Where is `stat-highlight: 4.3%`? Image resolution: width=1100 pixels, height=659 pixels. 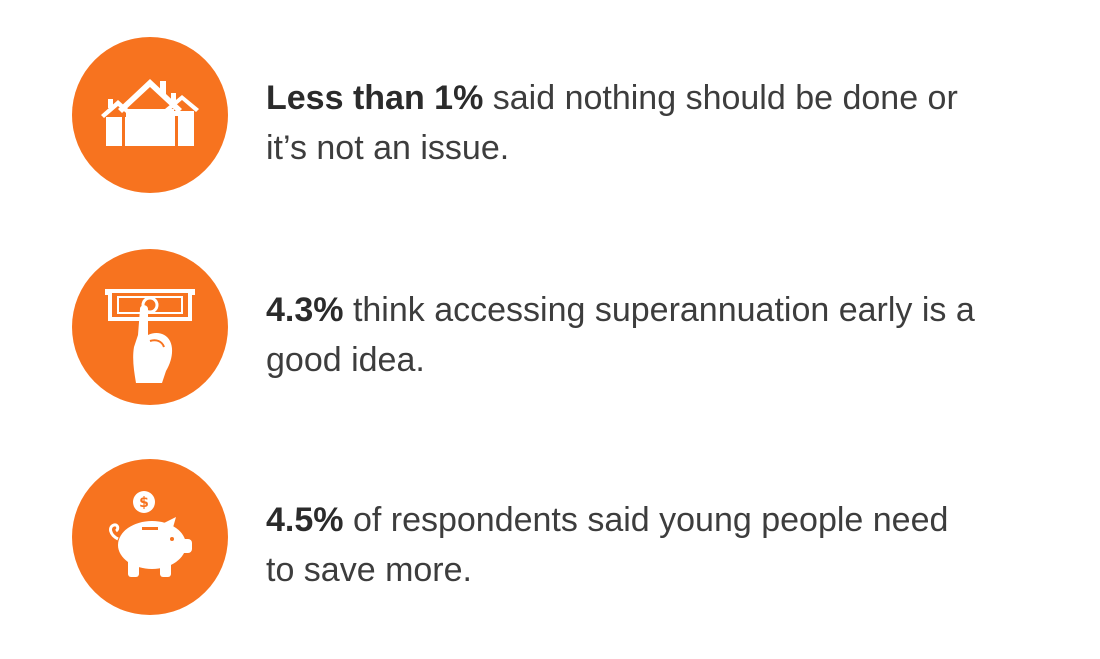 stat-highlight: 4.3% is located at coordinates (305, 310).